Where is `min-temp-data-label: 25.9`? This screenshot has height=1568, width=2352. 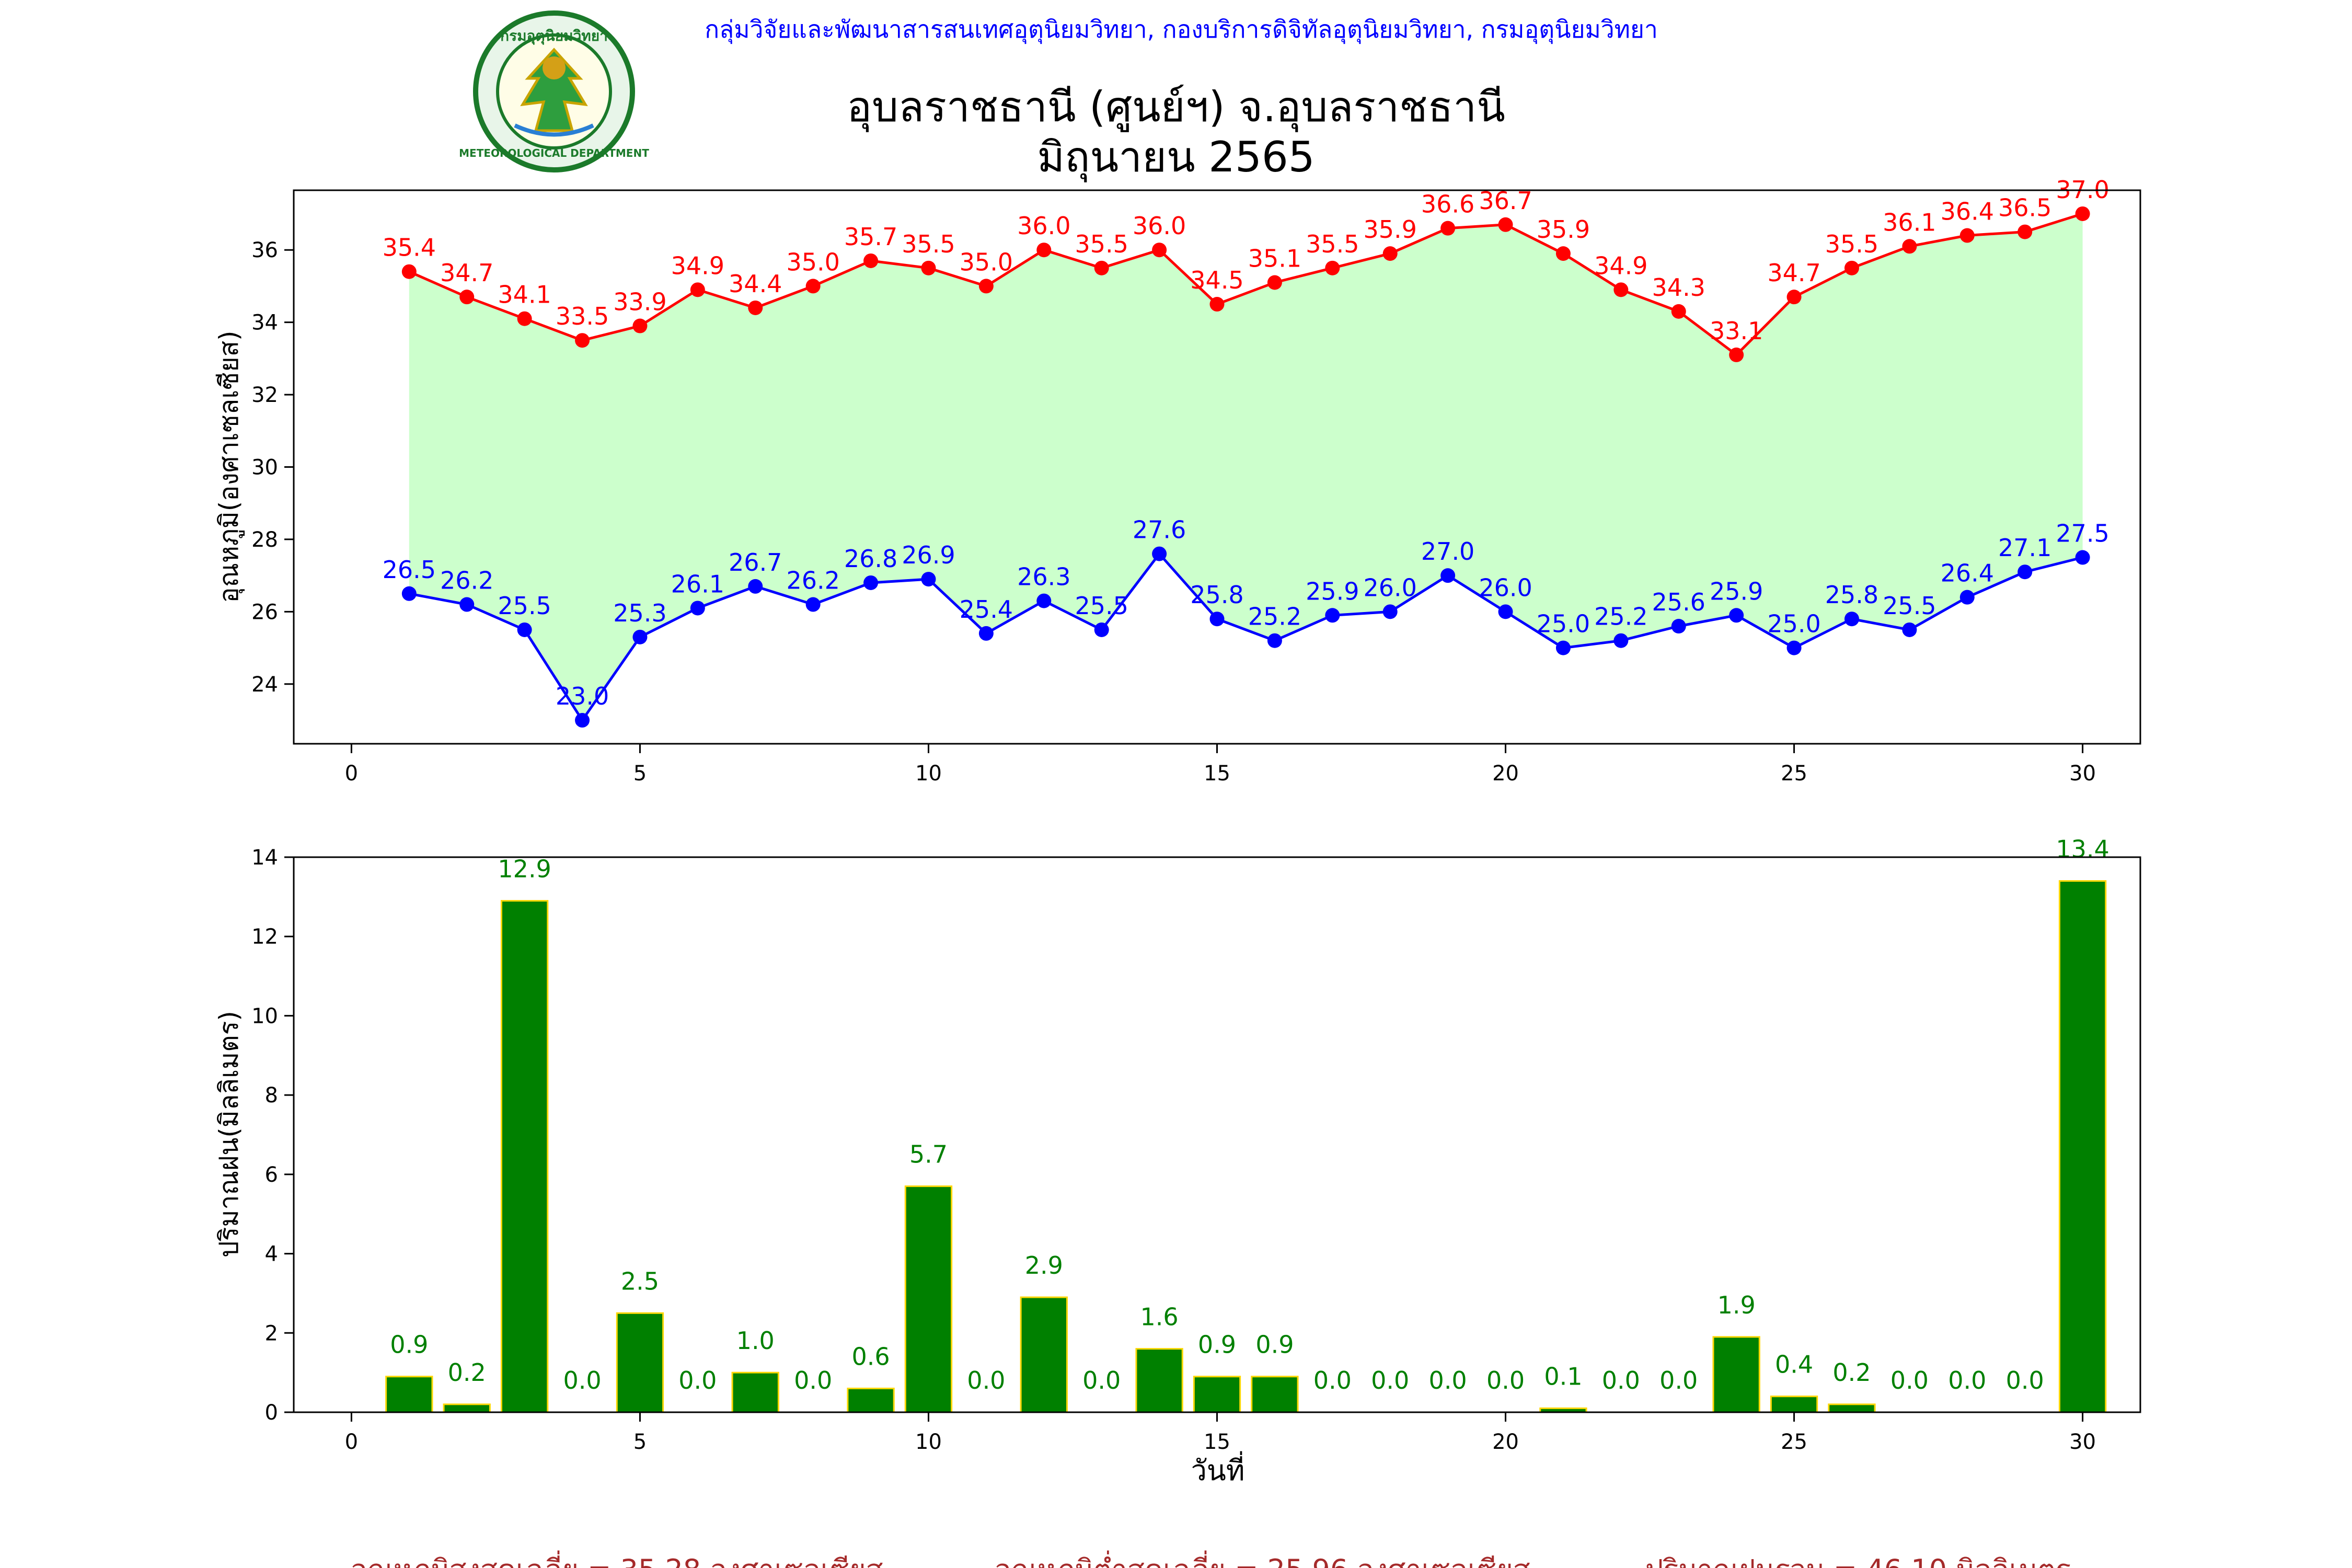
min-temp-data-label: 25.9 is located at coordinates (1332, 591).